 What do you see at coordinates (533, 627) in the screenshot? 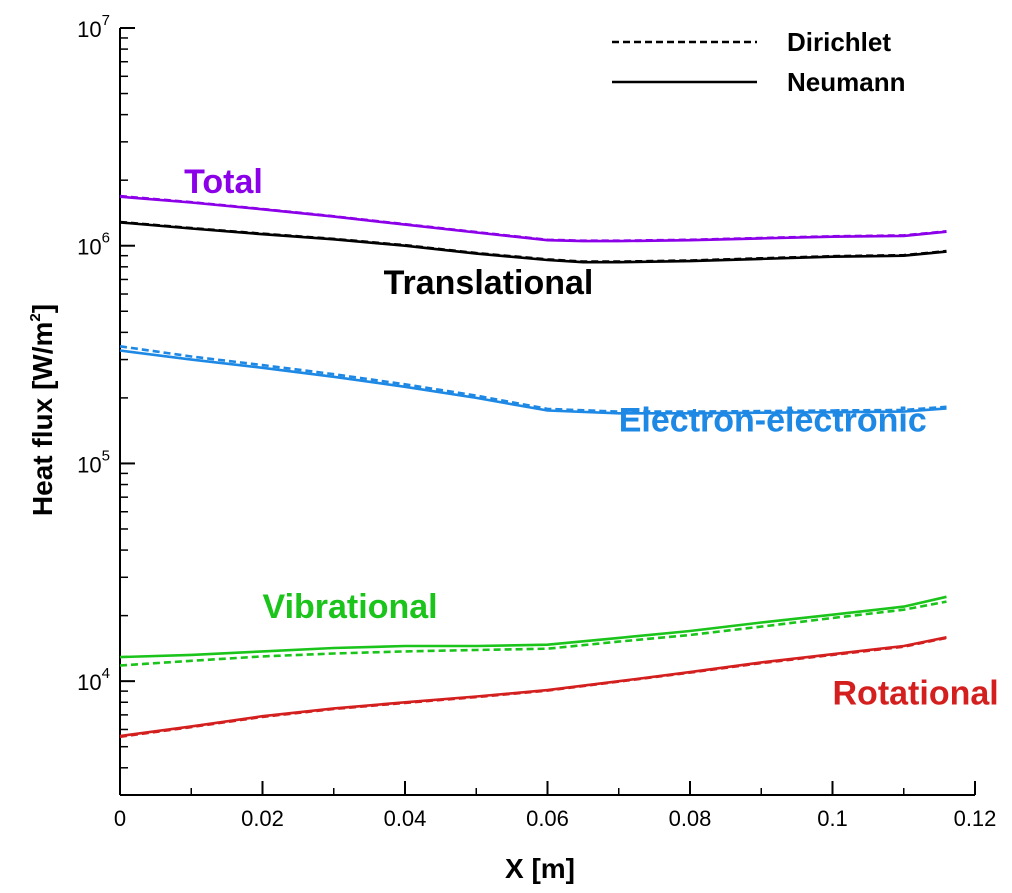
I see `series-vibrational-neumann-line` at bounding box center [533, 627].